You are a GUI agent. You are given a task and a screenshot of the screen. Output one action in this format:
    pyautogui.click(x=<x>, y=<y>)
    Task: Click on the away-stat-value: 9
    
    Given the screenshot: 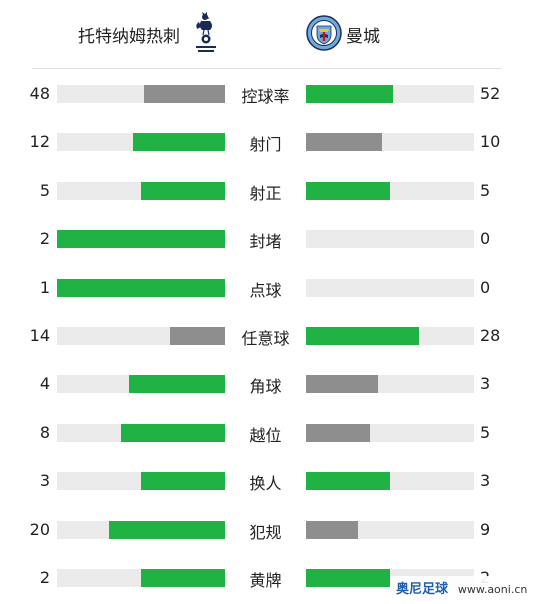 What is the action you would take?
    pyautogui.click(x=485, y=529)
    